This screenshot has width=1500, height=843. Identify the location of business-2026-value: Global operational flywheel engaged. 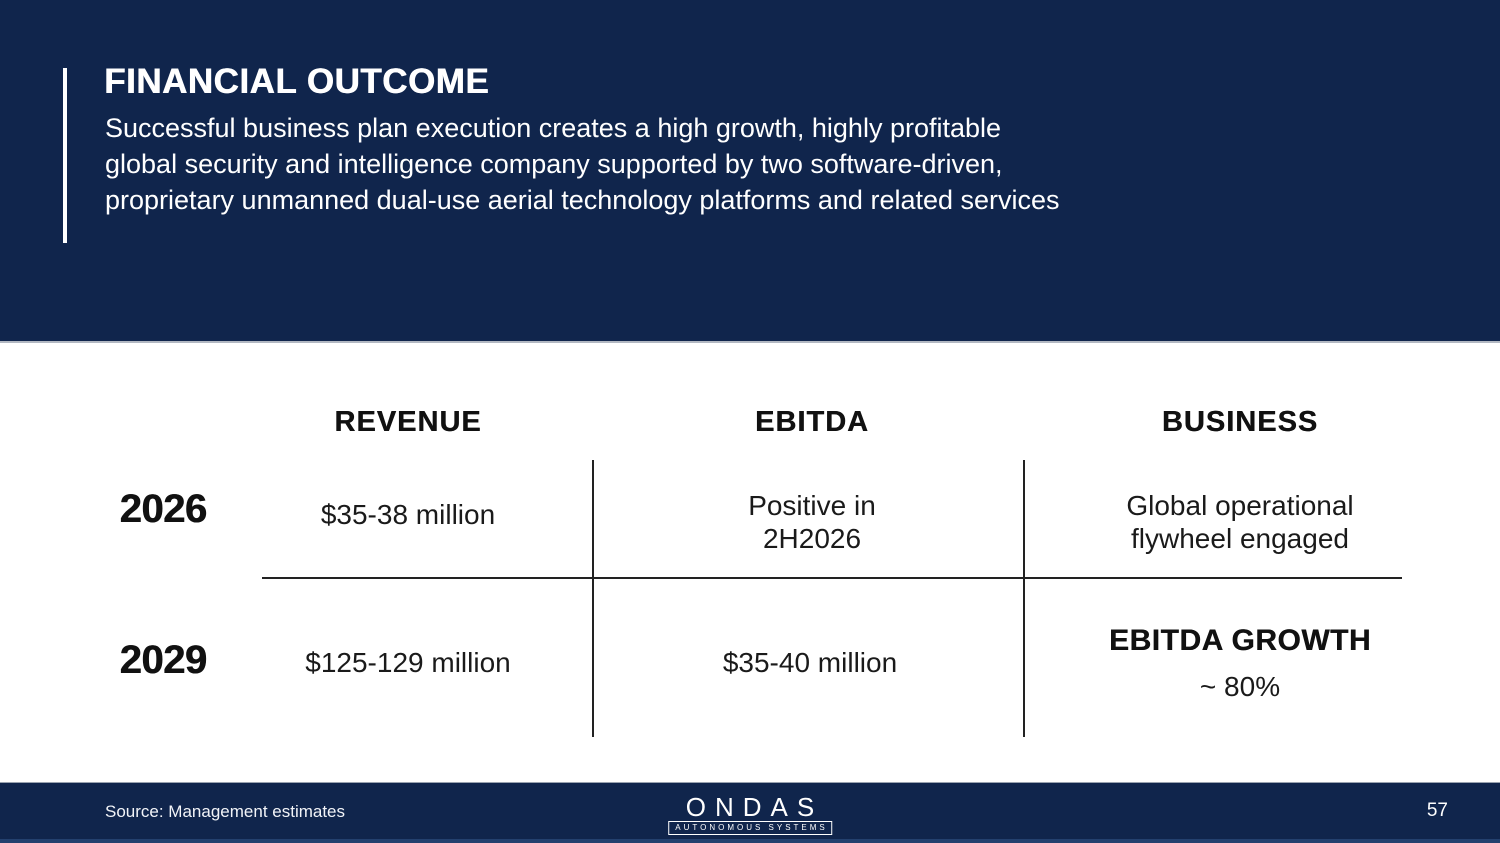
(1239, 522).